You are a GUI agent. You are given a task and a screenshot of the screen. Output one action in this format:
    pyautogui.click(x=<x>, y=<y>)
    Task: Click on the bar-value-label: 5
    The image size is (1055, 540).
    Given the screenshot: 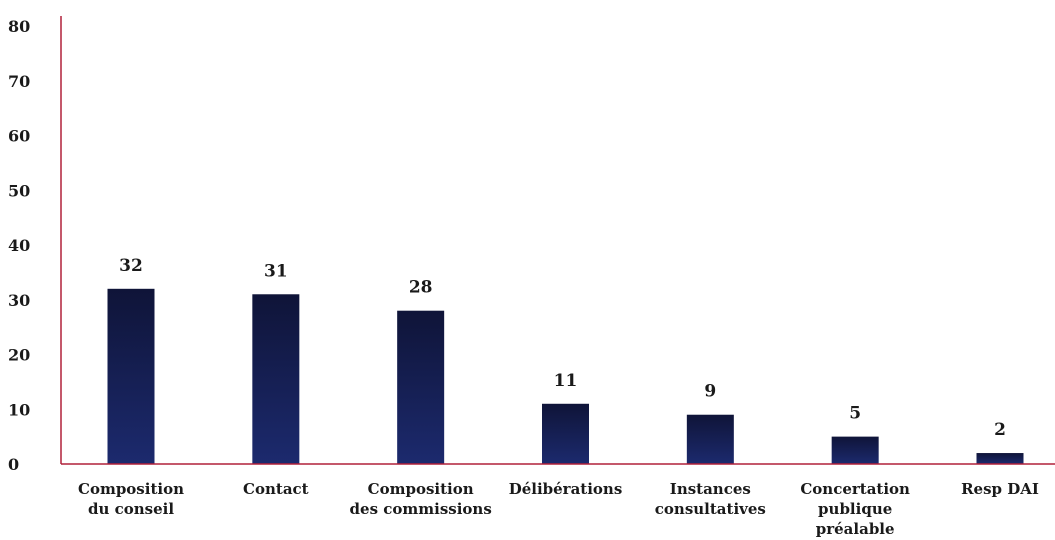 What is the action you would take?
    pyautogui.click(x=855, y=414)
    